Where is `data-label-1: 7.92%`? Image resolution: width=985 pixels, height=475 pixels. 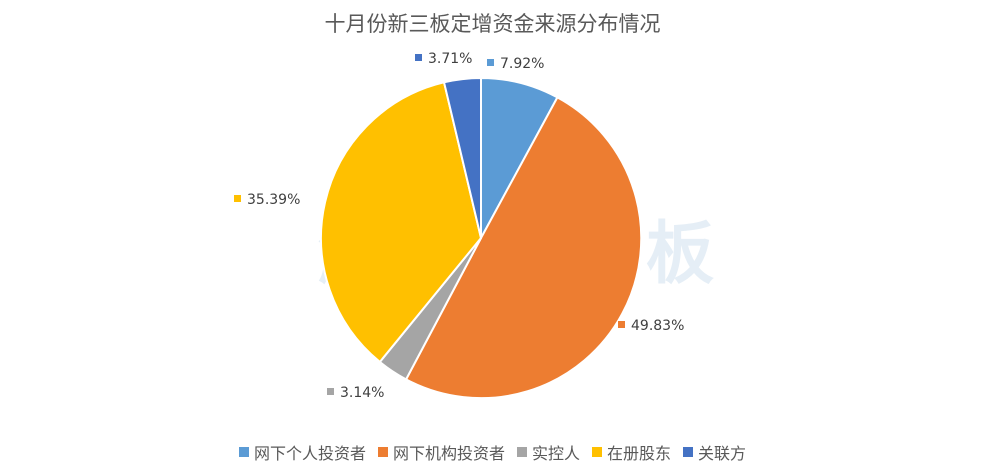
data-label-1: 7.92% is located at coordinates (522, 64).